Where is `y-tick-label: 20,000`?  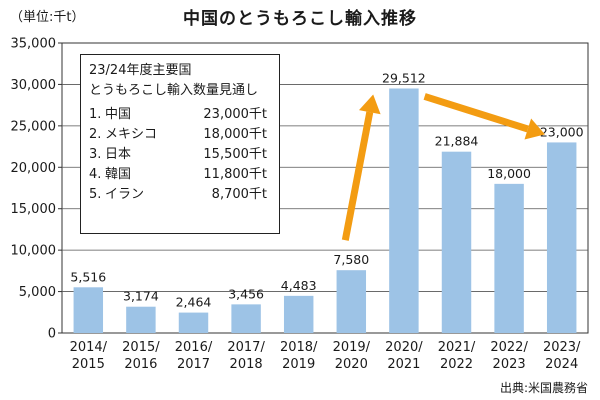 y-tick-label: 20,000 is located at coordinates (34, 168).